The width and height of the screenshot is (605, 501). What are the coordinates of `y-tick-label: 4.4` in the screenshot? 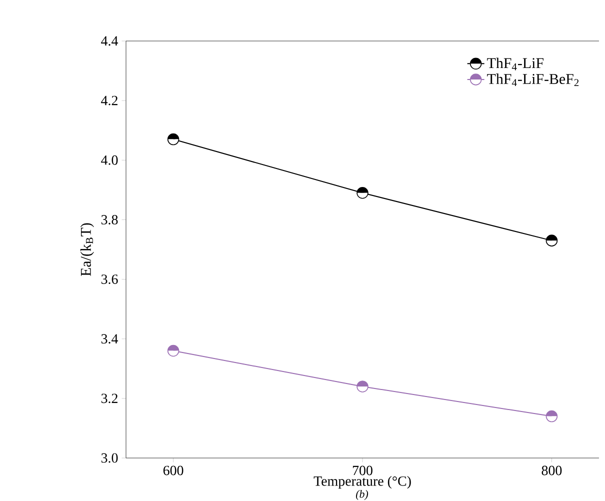 It's located at (109, 41).